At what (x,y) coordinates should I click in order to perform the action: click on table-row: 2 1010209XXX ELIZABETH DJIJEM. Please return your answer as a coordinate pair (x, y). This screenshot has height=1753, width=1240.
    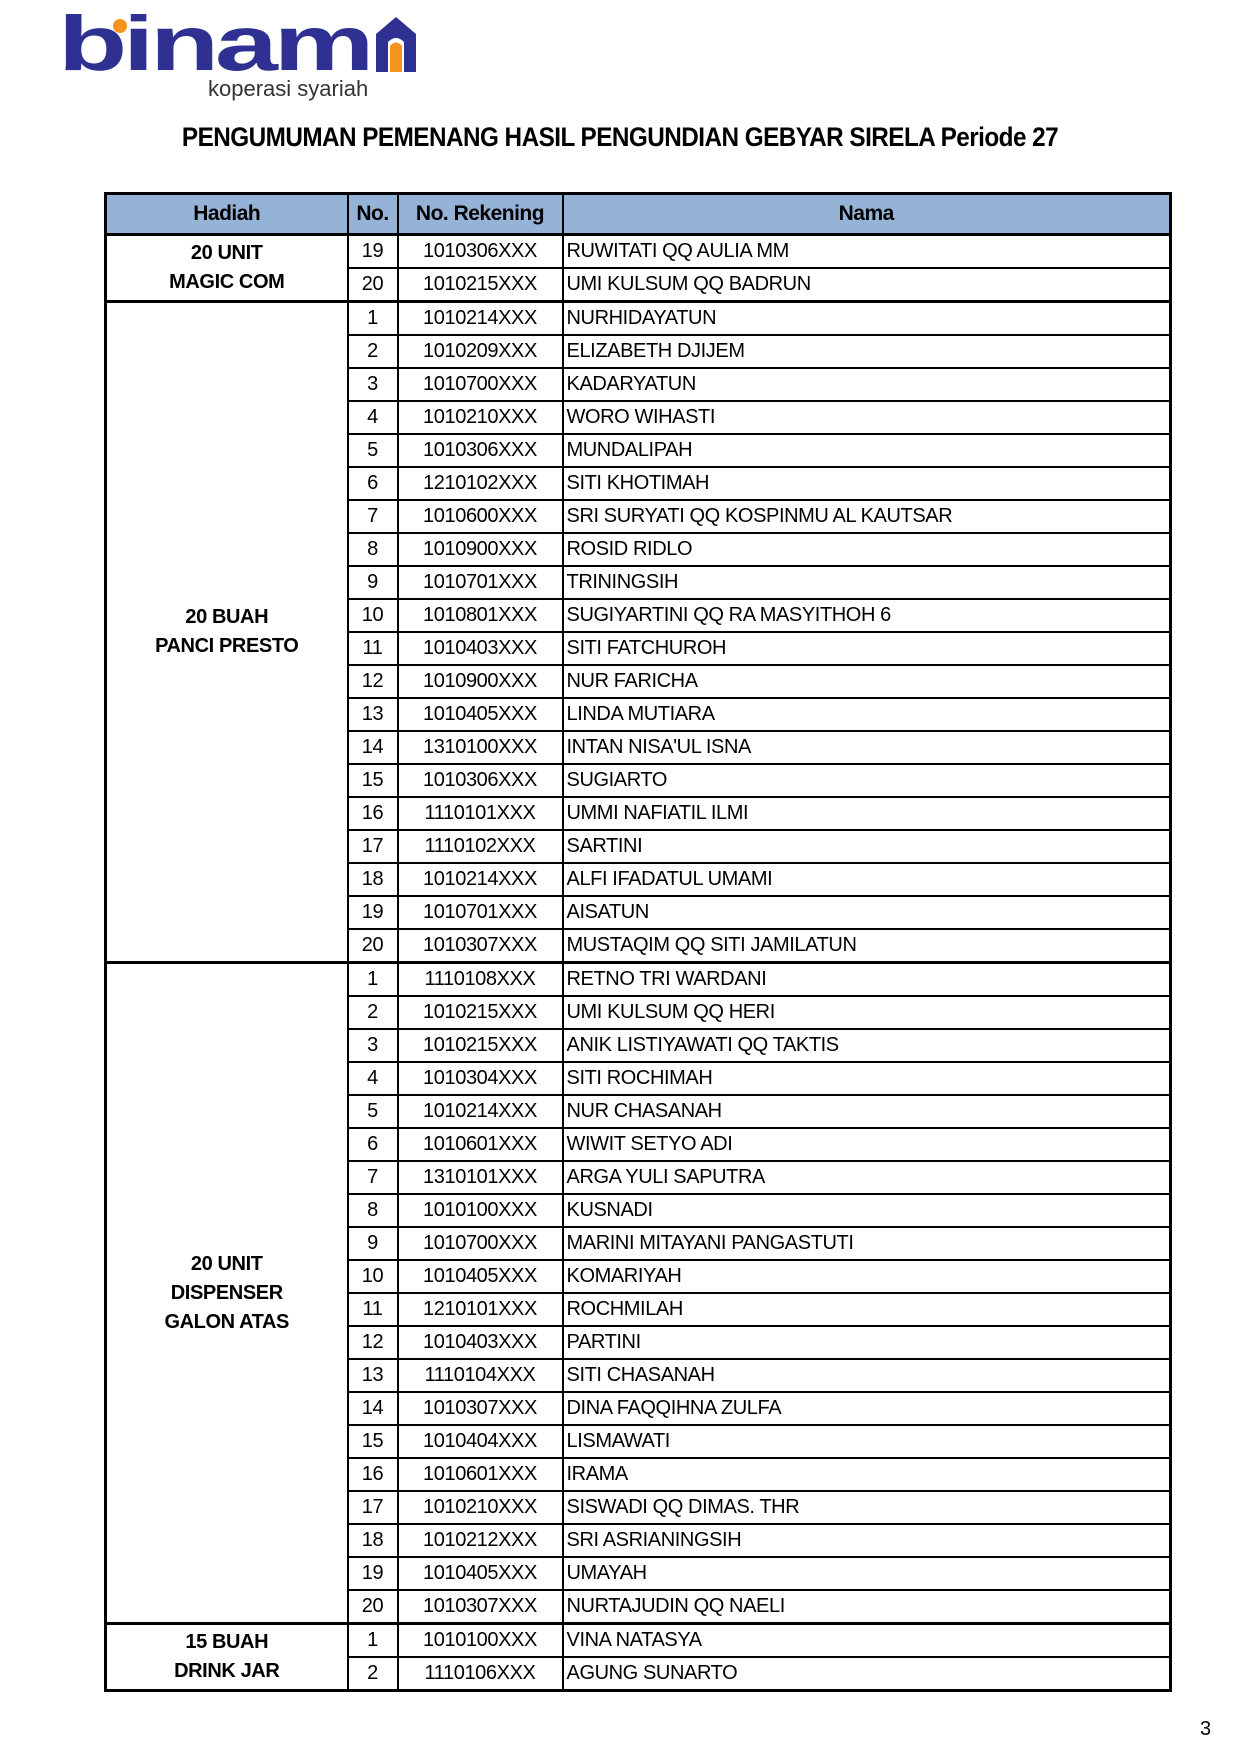
    Looking at the image, I should click on (639, 351).